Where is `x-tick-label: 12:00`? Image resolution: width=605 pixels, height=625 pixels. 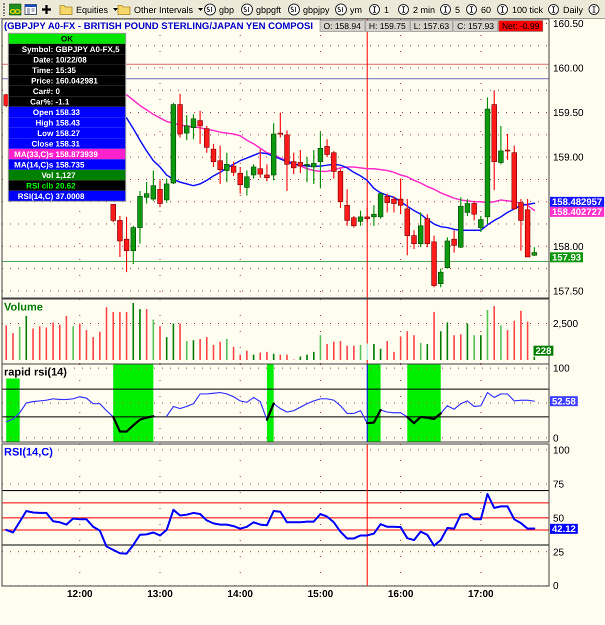 x-tick-label: 12:00 is located at coordinates (80, 594).